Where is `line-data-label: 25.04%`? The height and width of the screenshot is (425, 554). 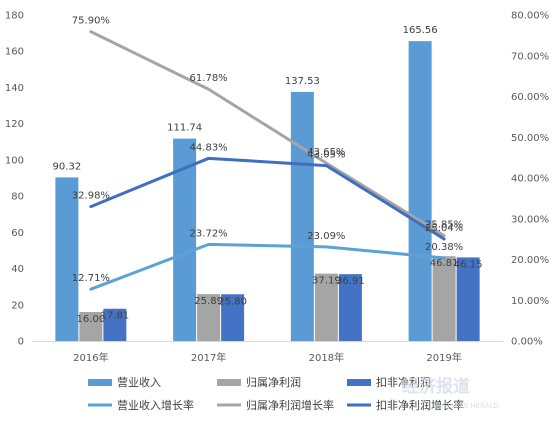
line-data-label: 25.04% is located at coordinates (444, 228).